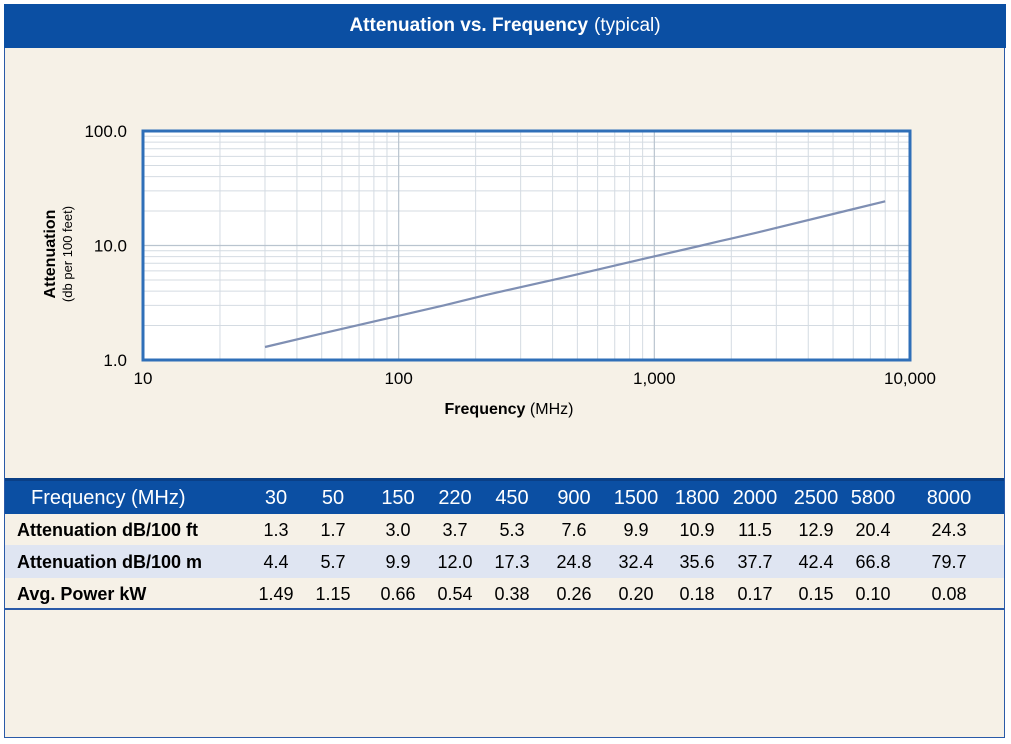 Image resolution: width=1011 pixels, height=744 pixels. What do you see at coordinates (398, 529) in the screenshot?
I see `table-cell: 3.0` at bounding box center [398, 529].